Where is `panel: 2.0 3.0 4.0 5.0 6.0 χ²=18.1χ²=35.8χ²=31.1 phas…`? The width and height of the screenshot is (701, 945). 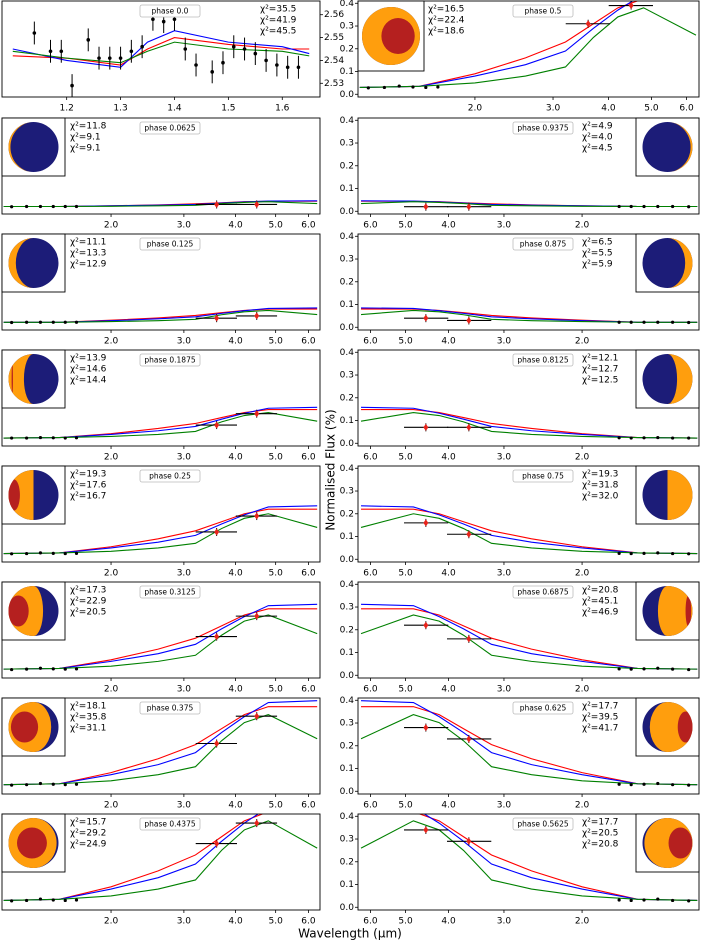 panel: 2.0 3.0 4.0 5.0 6.0 χ²=18.1χ²=35.8χ²=31.1 phas… is located at coordinates (161, 754).